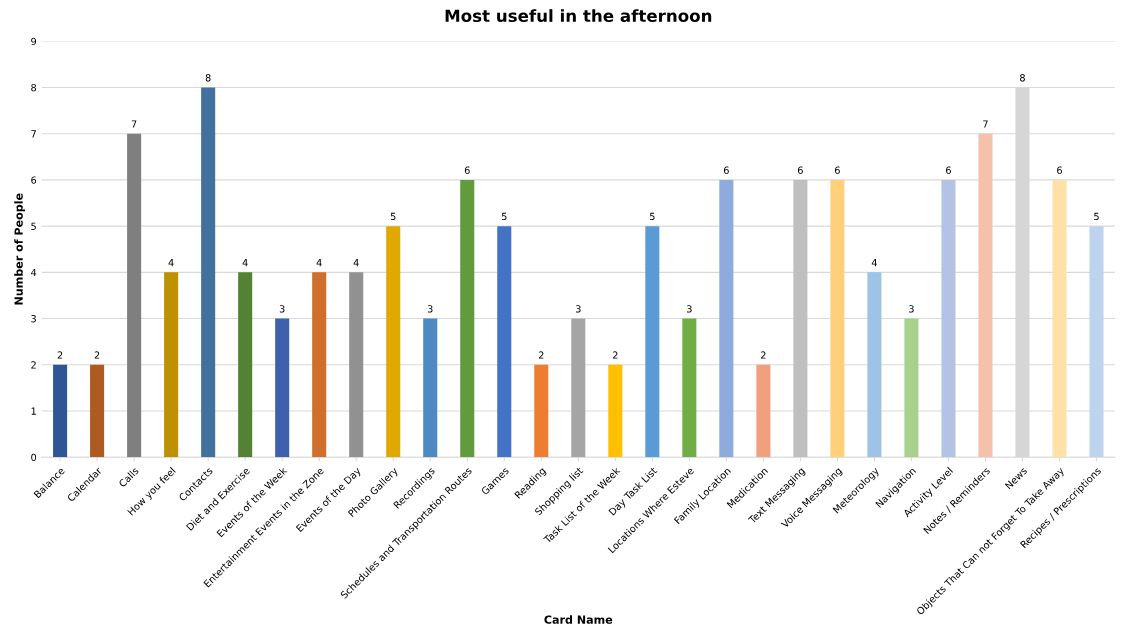  Describe the element at coordinates (34, 457) in the screenshot. I see `y-tick-label: 0` at that location.